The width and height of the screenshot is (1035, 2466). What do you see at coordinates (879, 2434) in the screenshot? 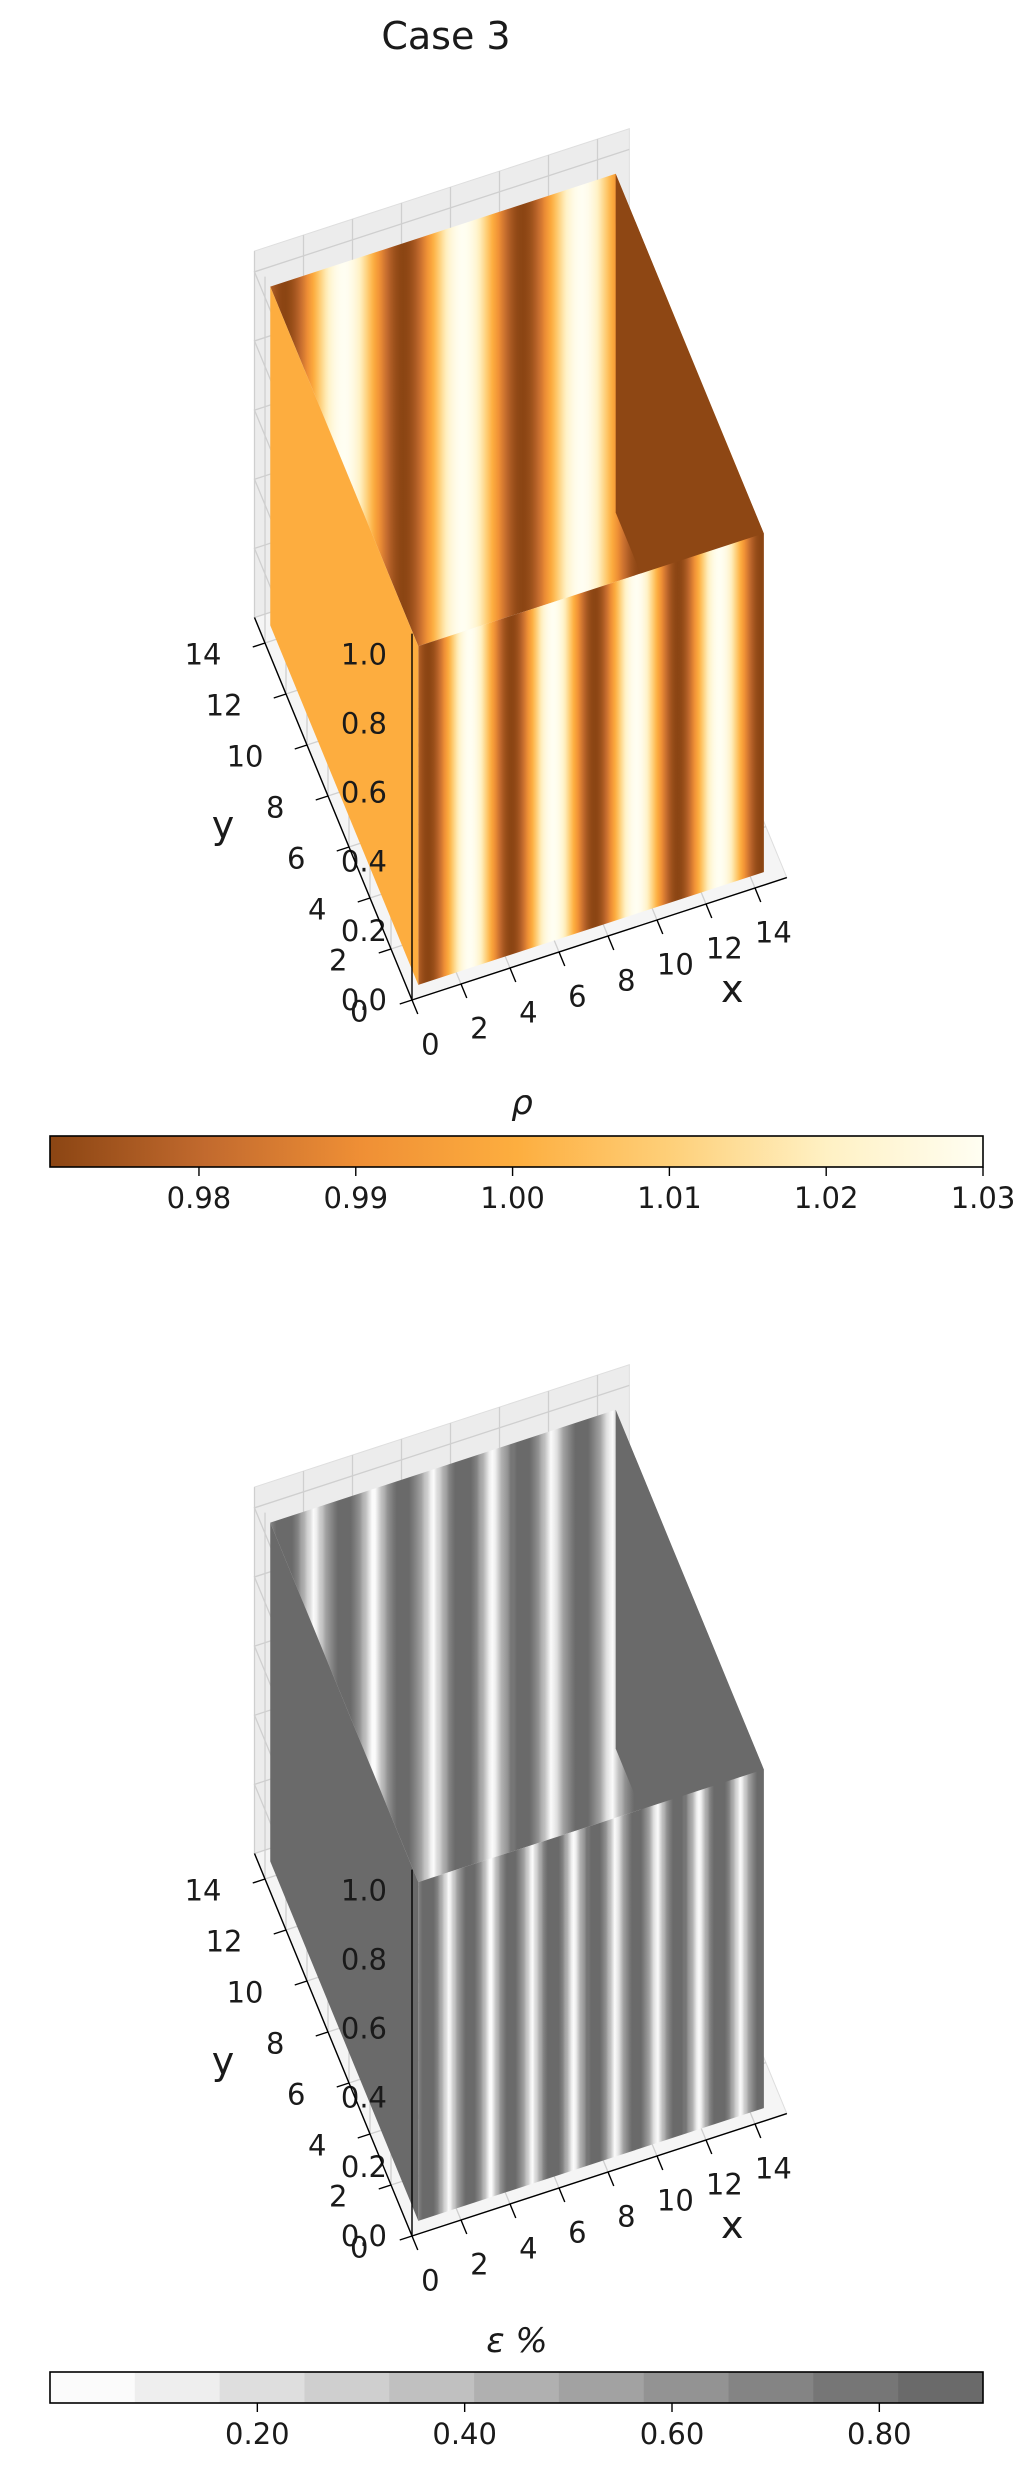
I see `strain-colorbar-tick-label: 0.80` at bounding box center [879, 2434].